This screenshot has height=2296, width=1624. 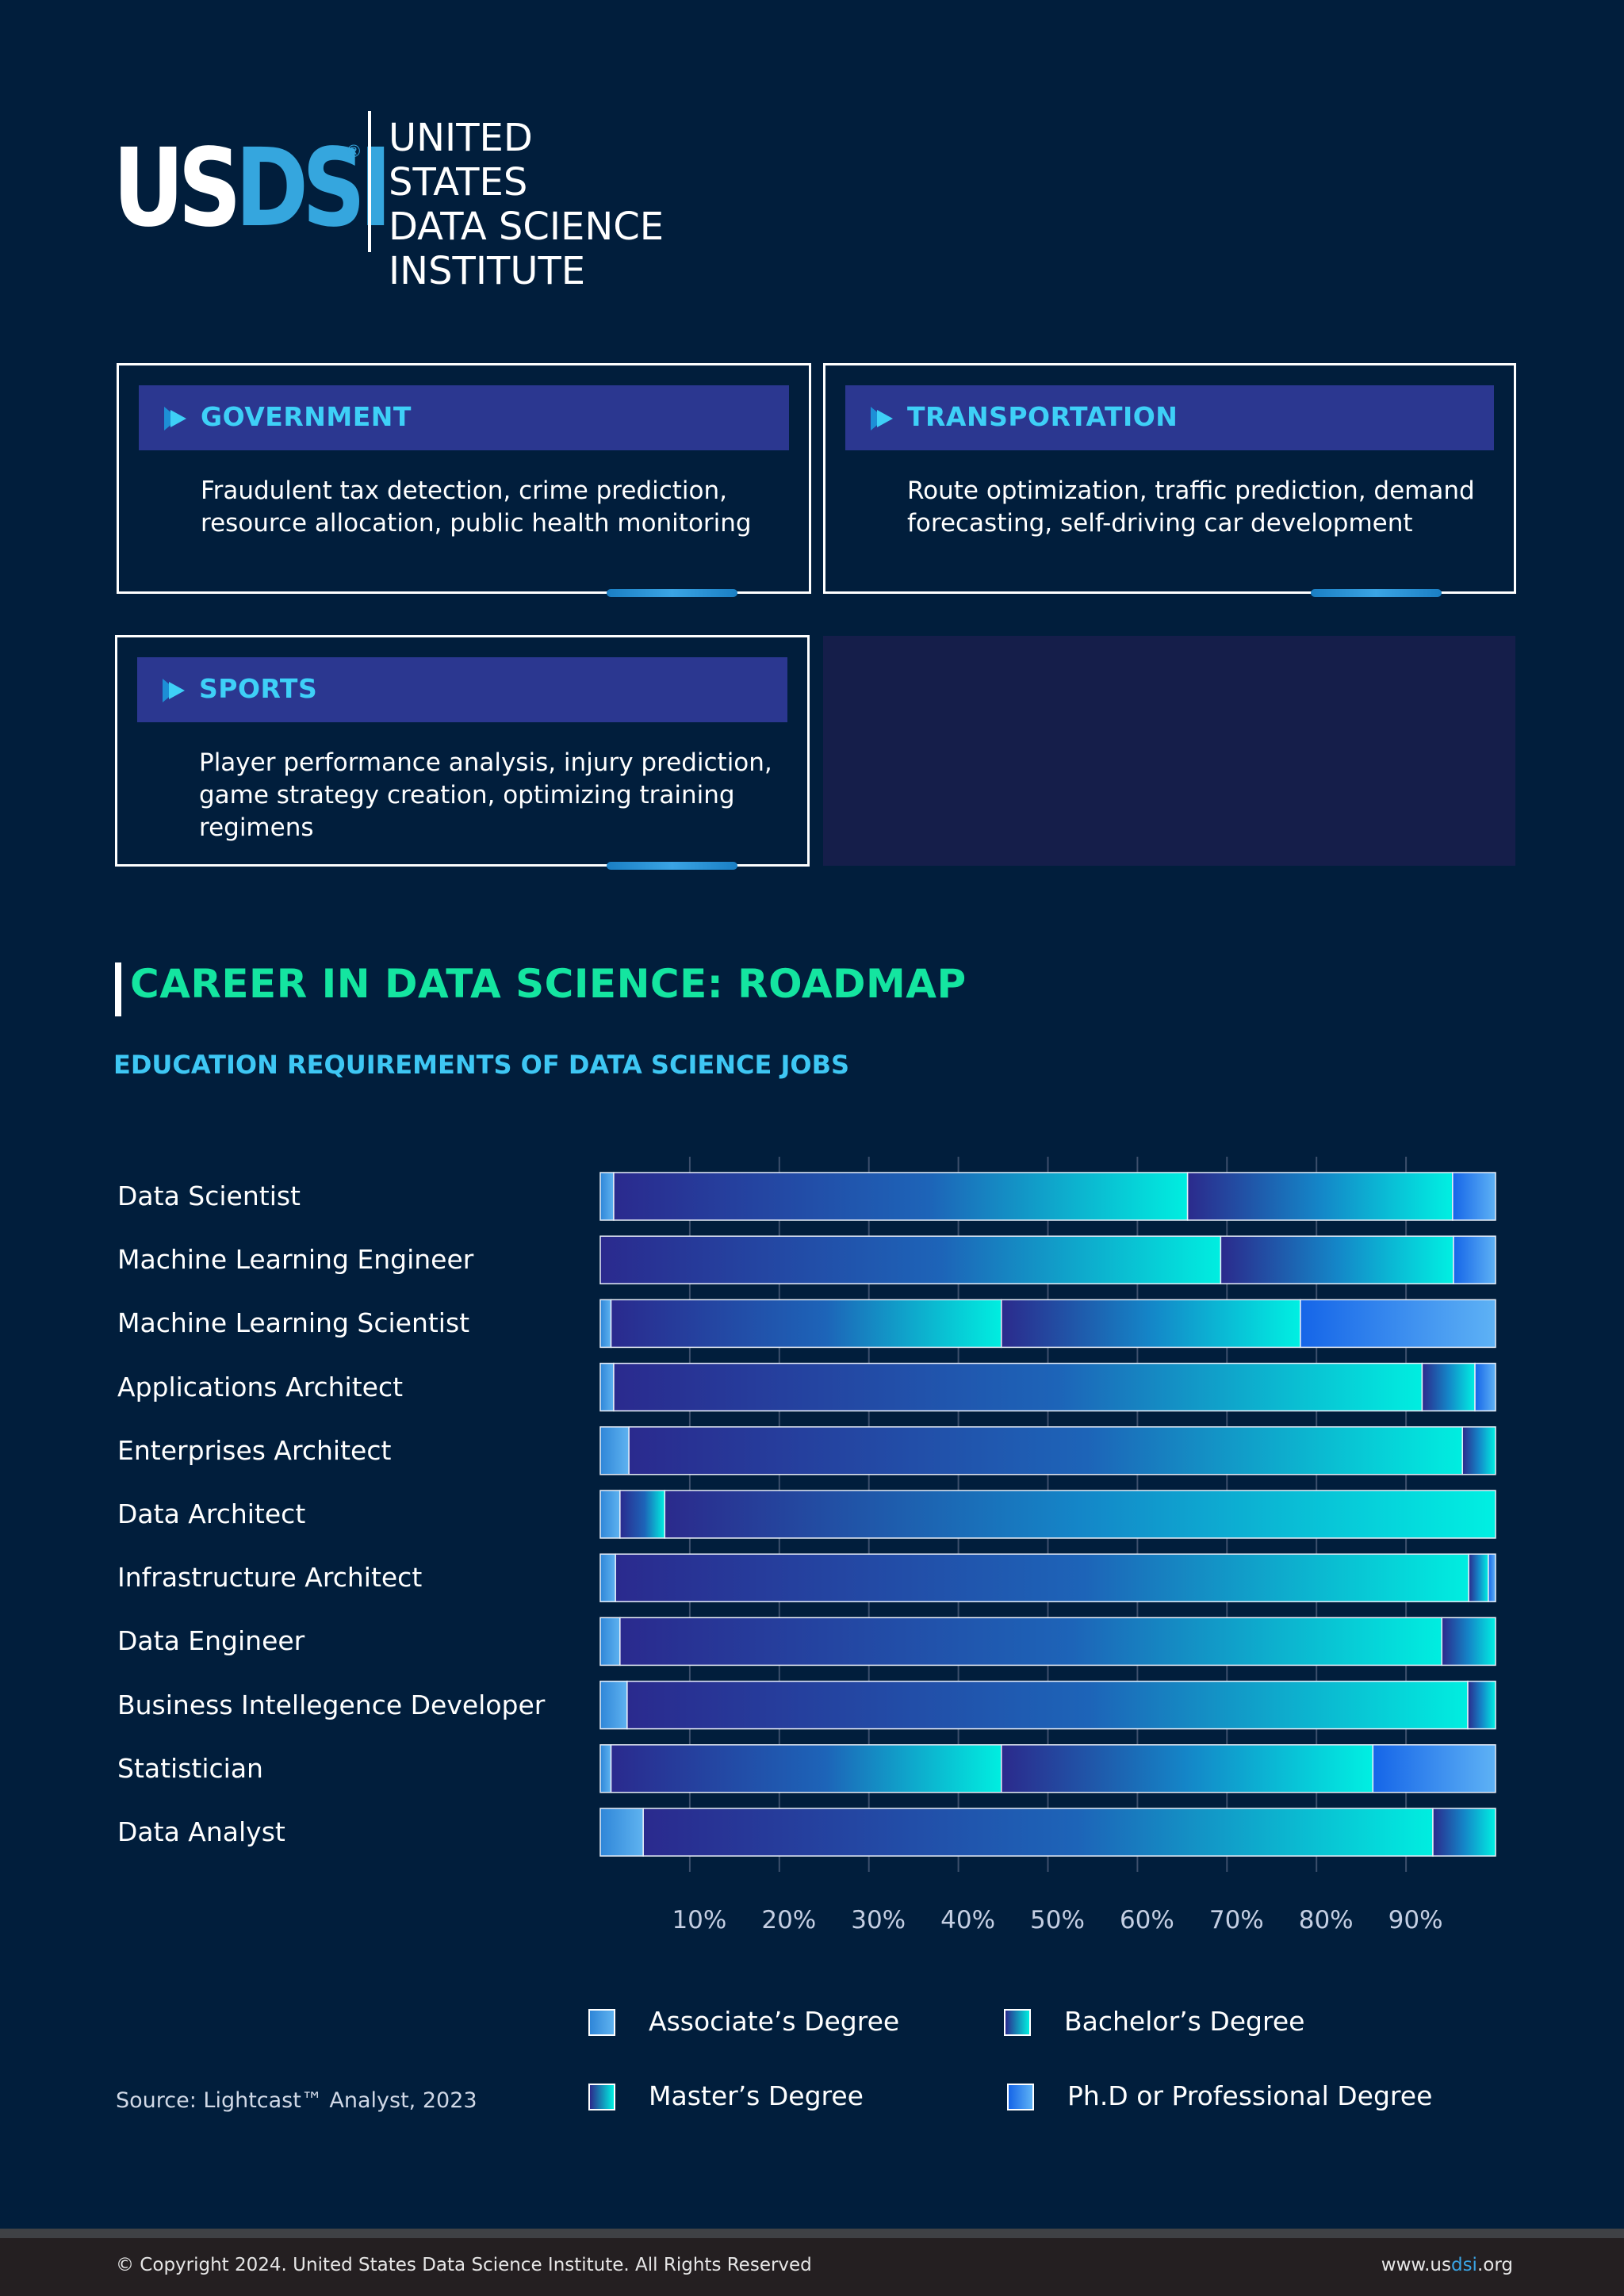 What do you see at coordinates (1415, 1920) in the screenshot?
I see `x-tick-label: 90%` at bounding box center [1415, 1920].